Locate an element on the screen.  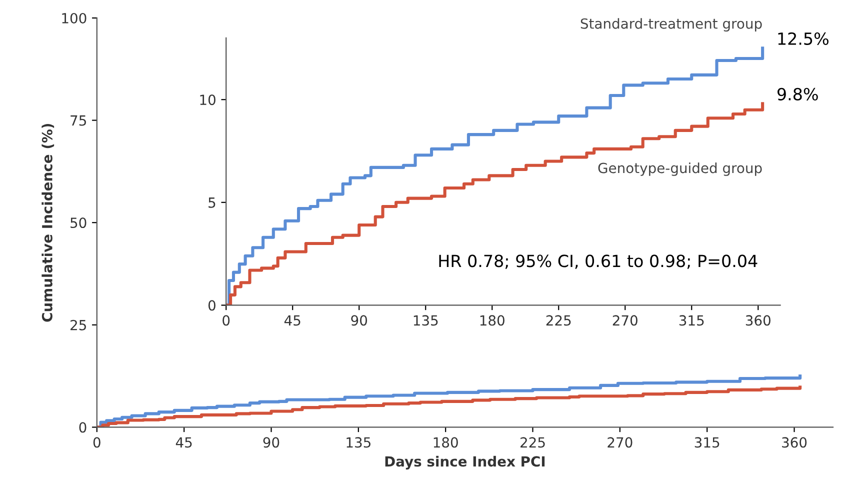
series-label: Standard-treatment group is located at coordinates (671, 25).